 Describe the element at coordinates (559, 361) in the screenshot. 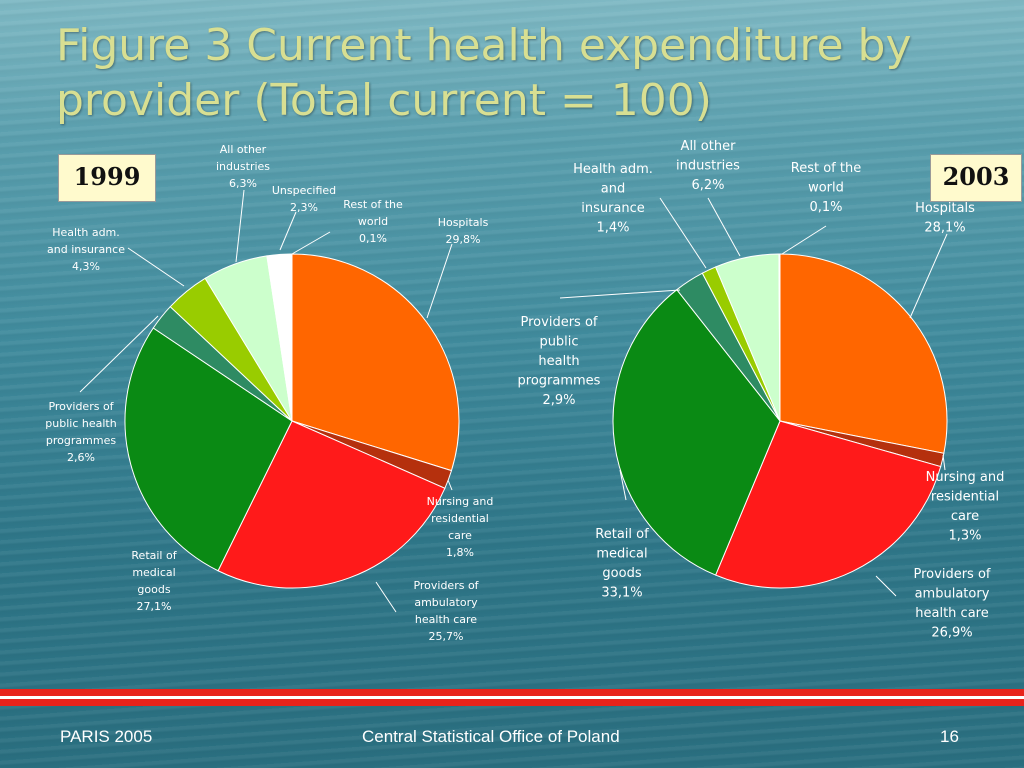

I see `data-label-2003-providers-of-public-health-programmes: Providers of public health programmes 2,9%` at that location.